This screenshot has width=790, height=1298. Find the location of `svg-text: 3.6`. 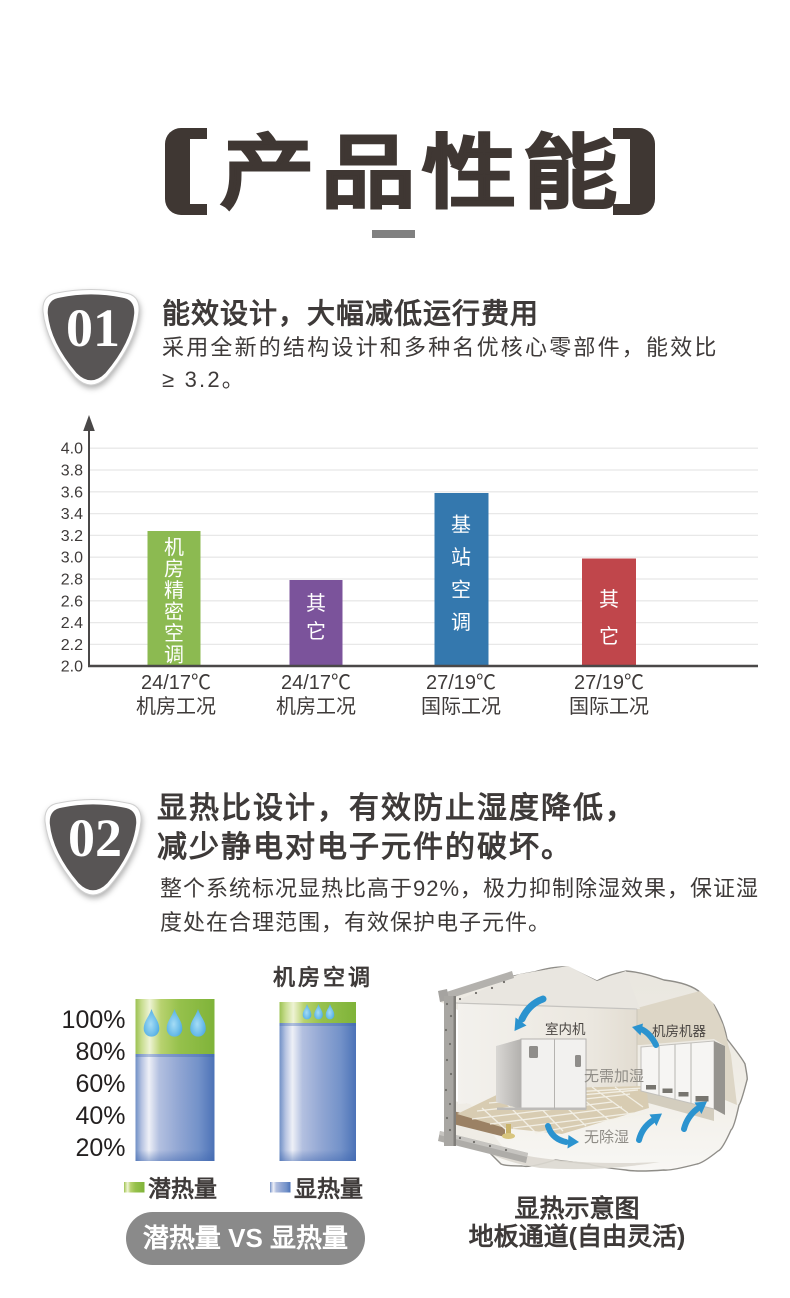

svg-text: 3.6 is located at coordinates (72, 492).